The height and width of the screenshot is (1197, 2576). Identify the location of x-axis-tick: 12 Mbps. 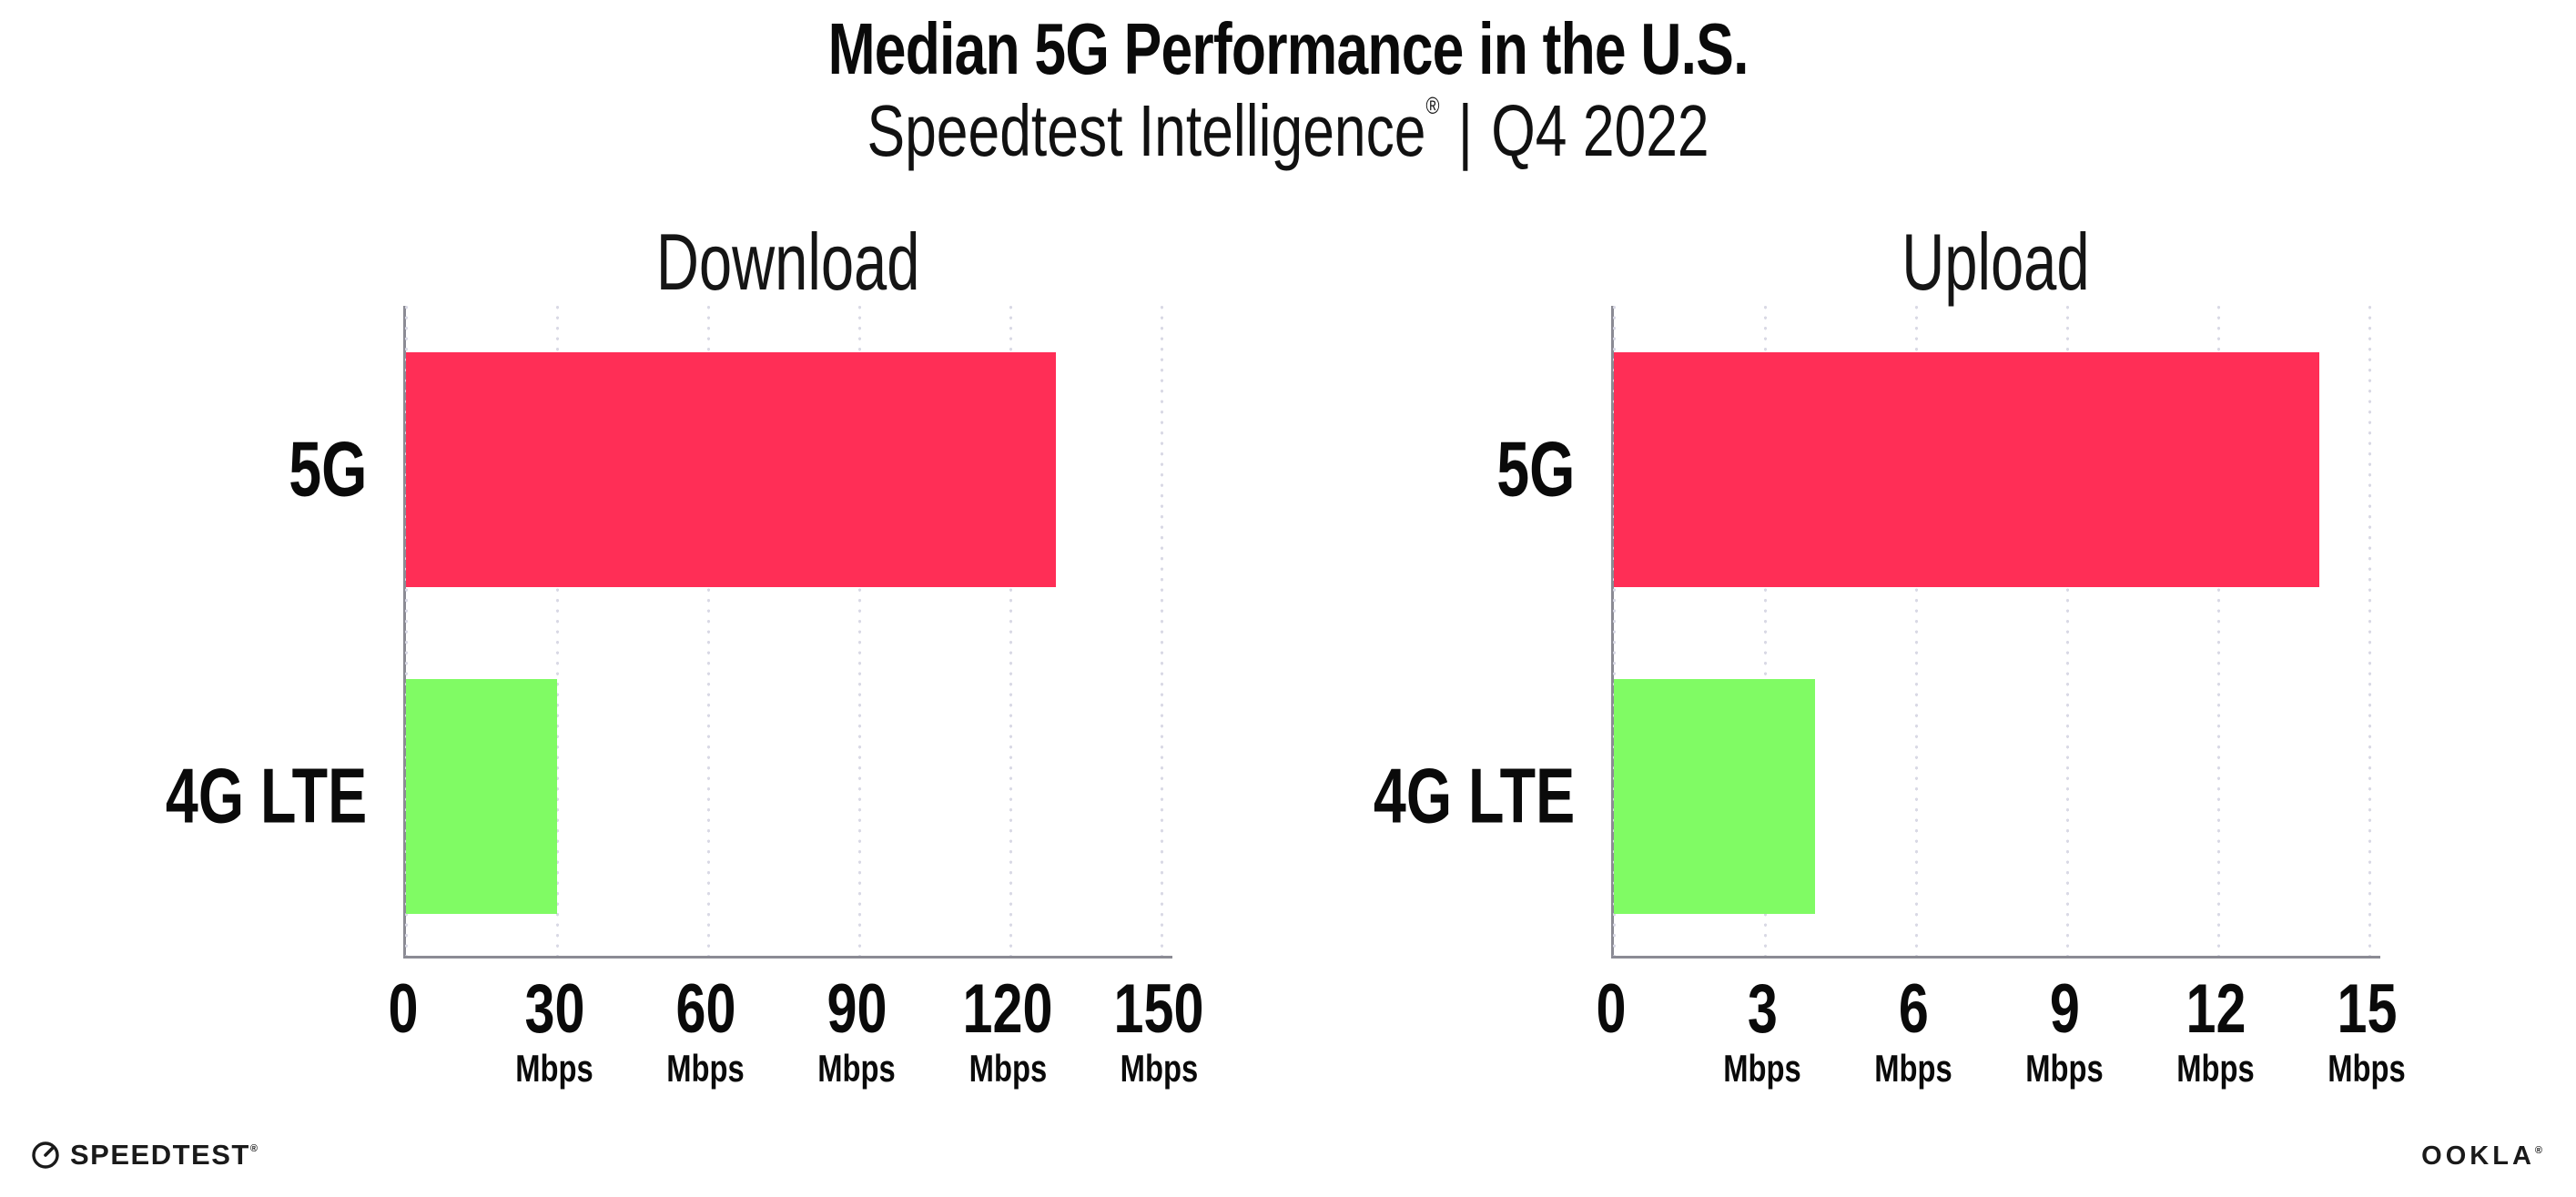
(2215, 1031).